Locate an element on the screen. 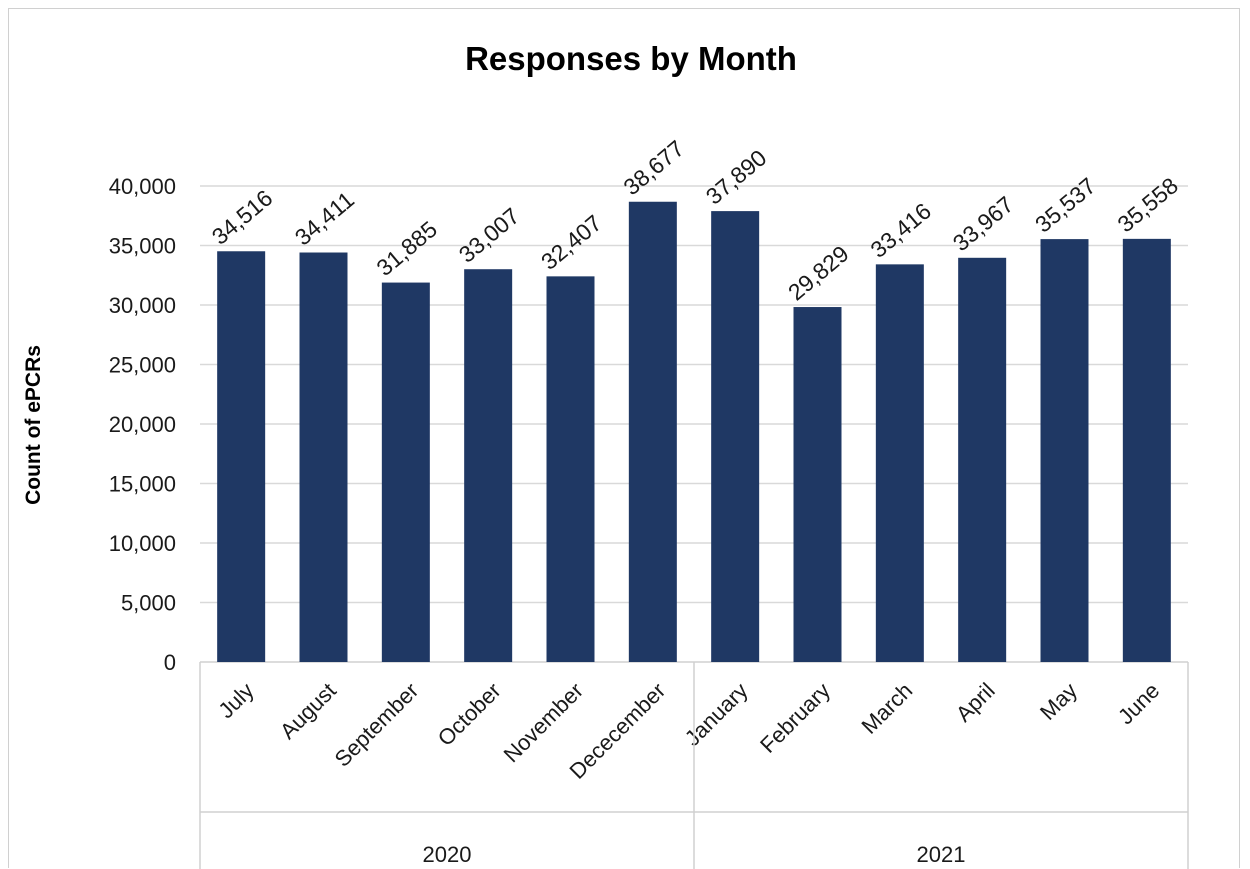 This screenshot has height=869, width=1250. y-tick-label: 0 is located at coordinates (170, 662).